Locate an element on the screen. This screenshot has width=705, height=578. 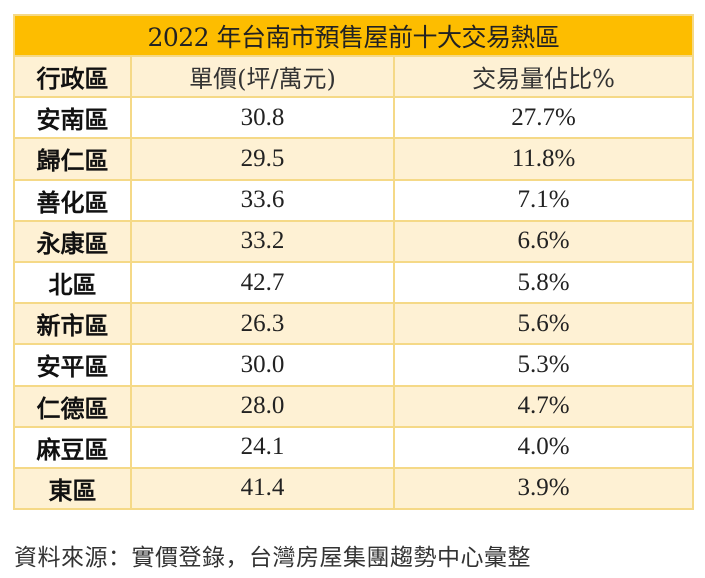
district-cell: 新市區 is located at coordinates (72, 324).